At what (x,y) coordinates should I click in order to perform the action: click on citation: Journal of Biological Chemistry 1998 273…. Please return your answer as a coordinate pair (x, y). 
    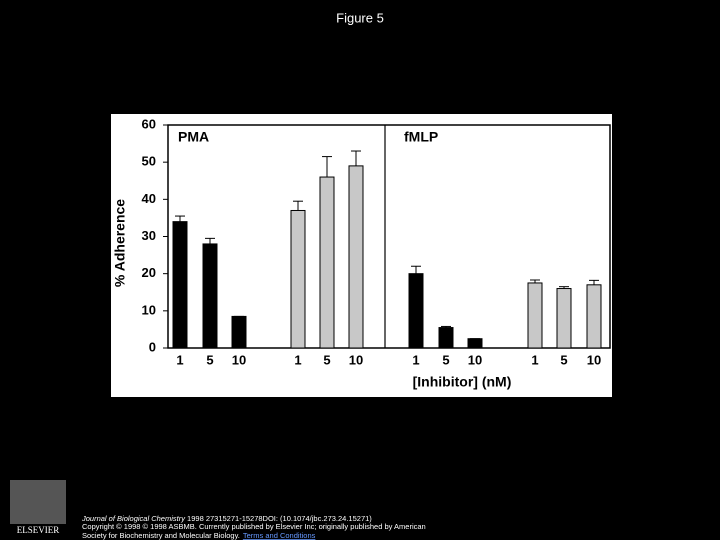
    Looking at the image, I should click on (226, 518).